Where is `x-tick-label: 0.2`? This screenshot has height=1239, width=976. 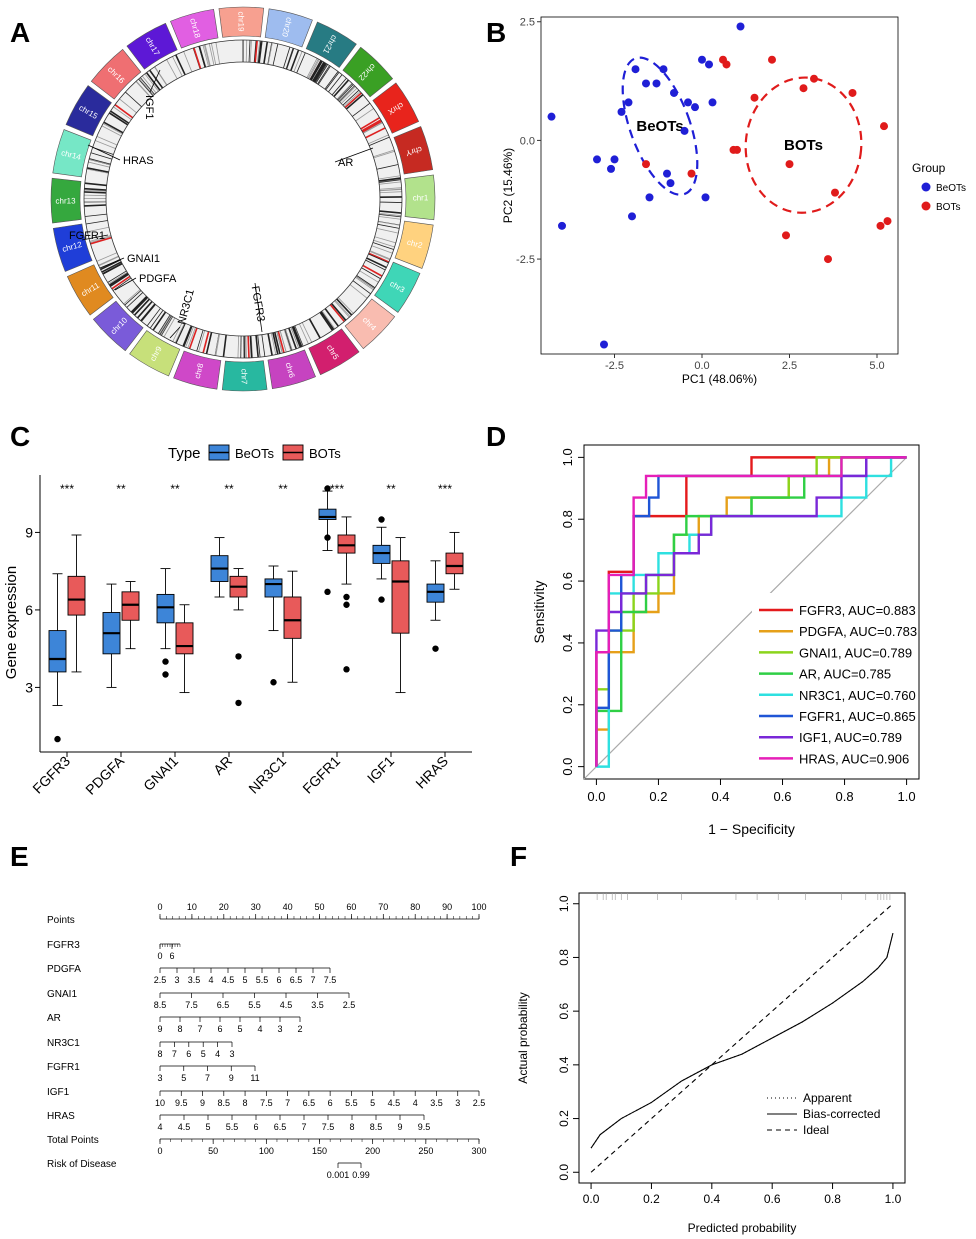
x-tick-label: 0.2 is located at coordinates (651, 1199).